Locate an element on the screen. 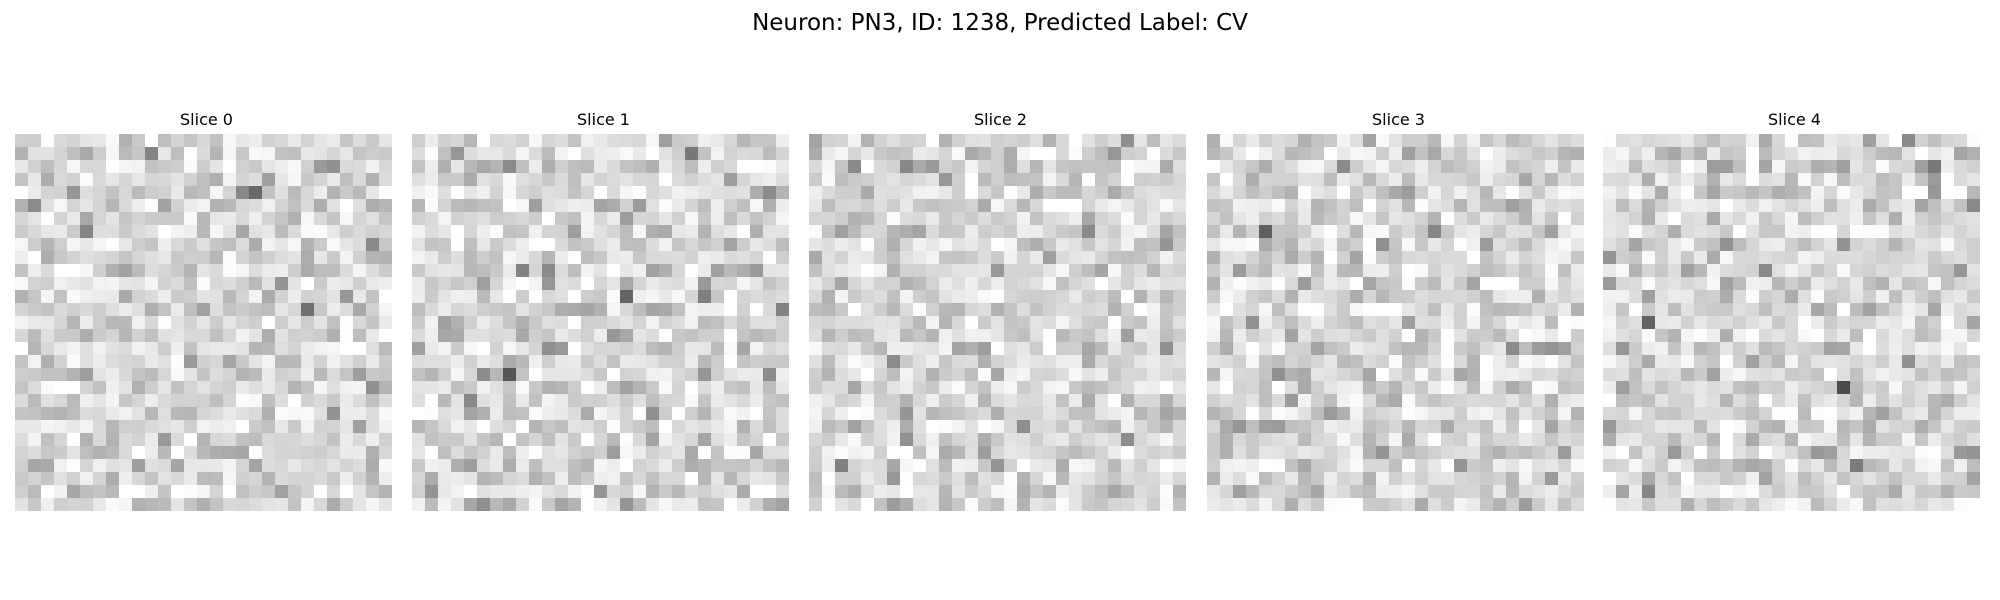 This screenshot has height=600, width=2000. panel-title: Slice 2 is located at coordinates (1000, 119).